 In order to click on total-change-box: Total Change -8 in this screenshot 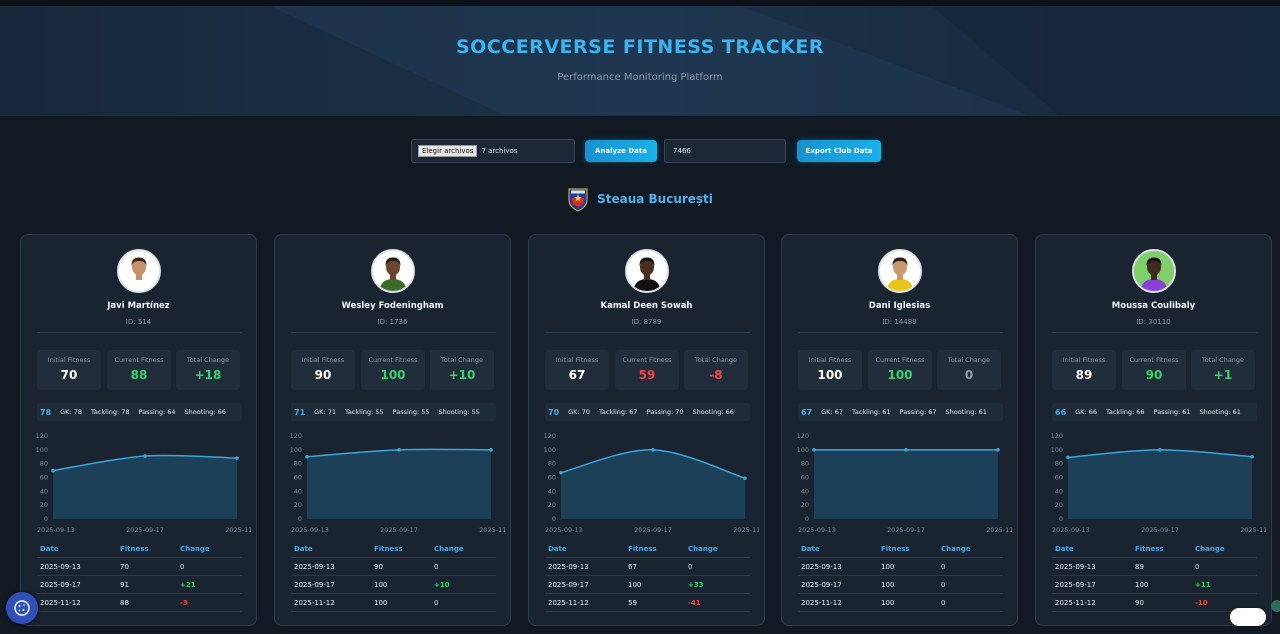, I will do `click(716, 370)`.